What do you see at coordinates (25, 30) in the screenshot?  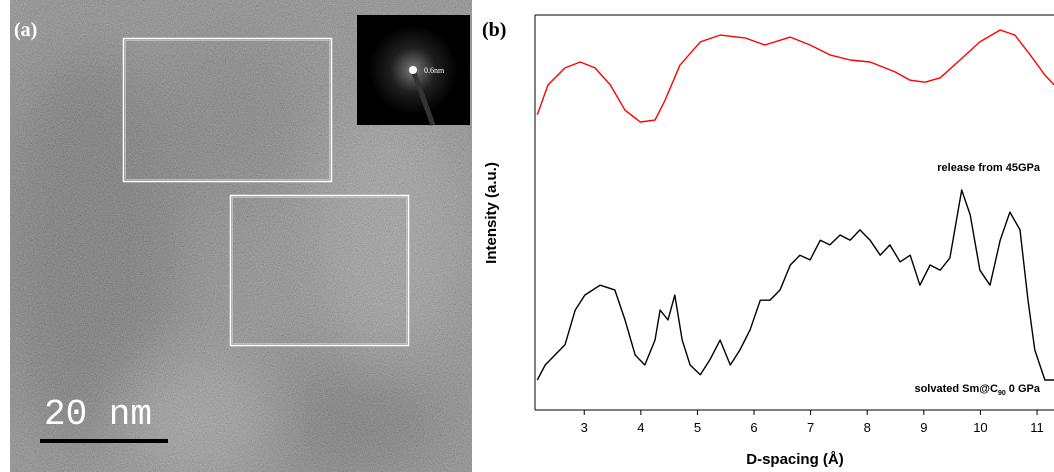 I see `panel-label: (a)` at bounding box center [25, 30].